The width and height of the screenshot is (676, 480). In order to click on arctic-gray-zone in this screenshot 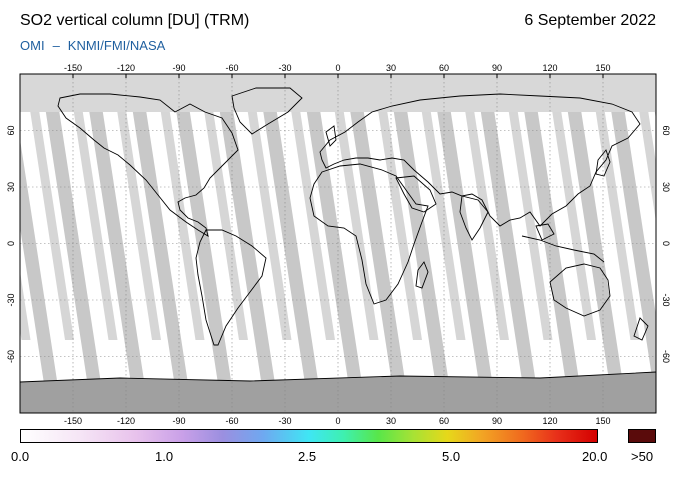, I will do `click(338, 93)`.